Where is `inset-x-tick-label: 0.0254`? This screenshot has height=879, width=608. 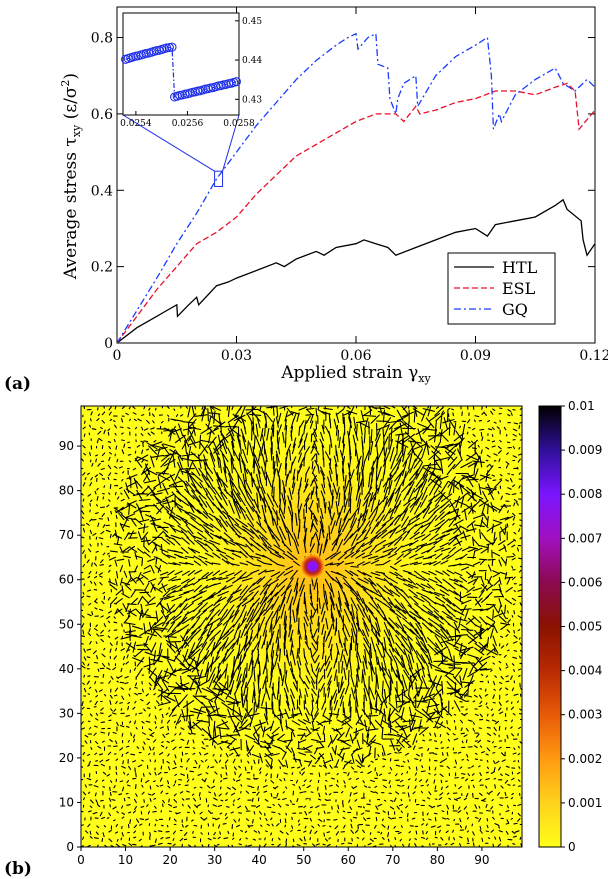 inset-x-tick-label: 0.0254 is located at coordinates (136, 124).